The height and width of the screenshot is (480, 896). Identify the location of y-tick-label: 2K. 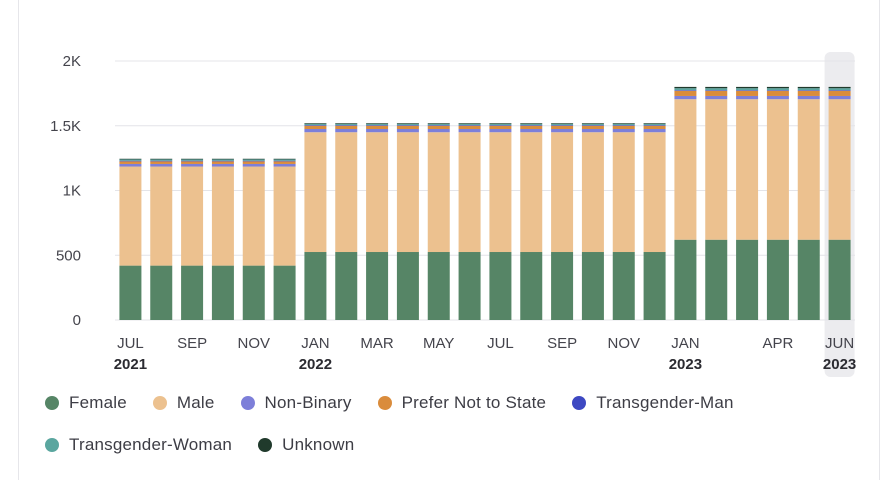
(72, 61).